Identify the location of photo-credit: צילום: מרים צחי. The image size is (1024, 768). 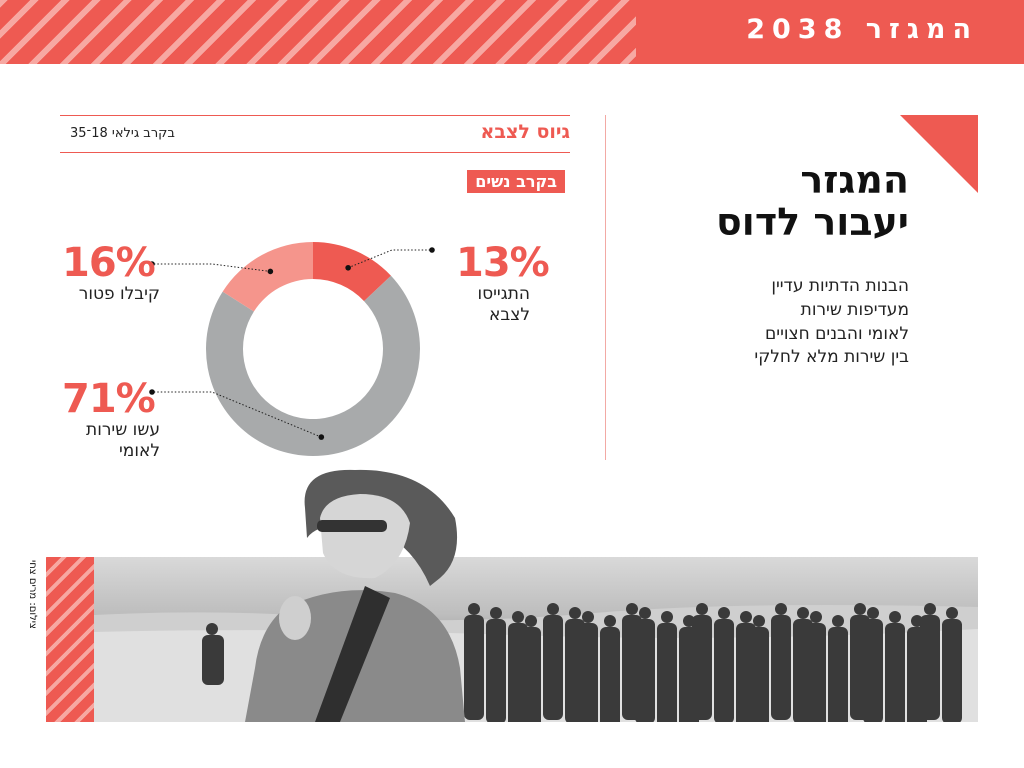
(32, 594).